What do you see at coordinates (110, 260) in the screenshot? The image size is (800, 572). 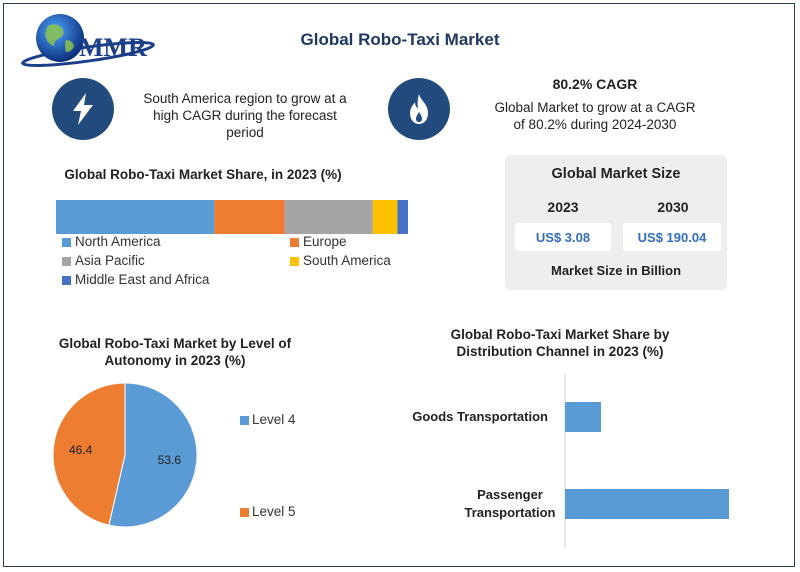 I see `legend-label-asia-pacific: Asia Pacific` at bounding box center [110, 260].